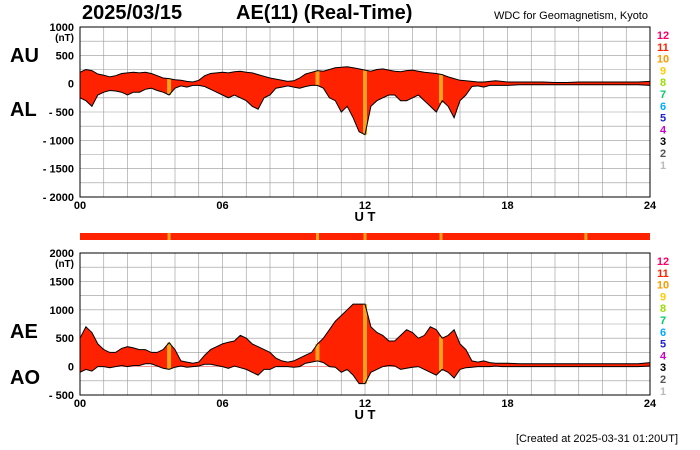 The height and width of the screenshot is (450, 700). Describe the element at coordinates (570, 16) in the screenshot. I see `data-source-label: WDC for Geomagnetism, Kyoto` at that location.